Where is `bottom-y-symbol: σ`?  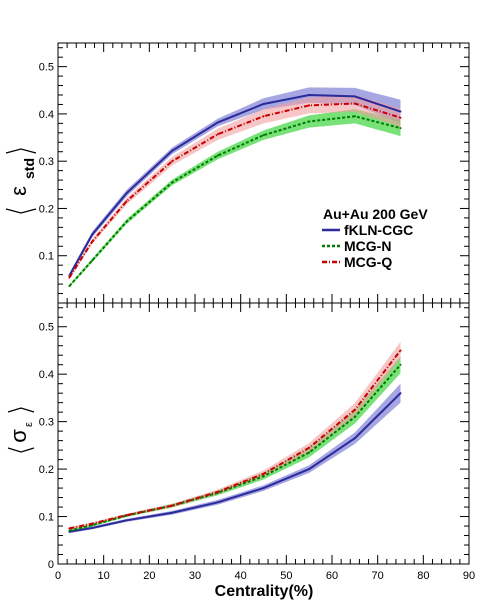 bottom-y-symbol: σ is located at coordinates (18, 436).